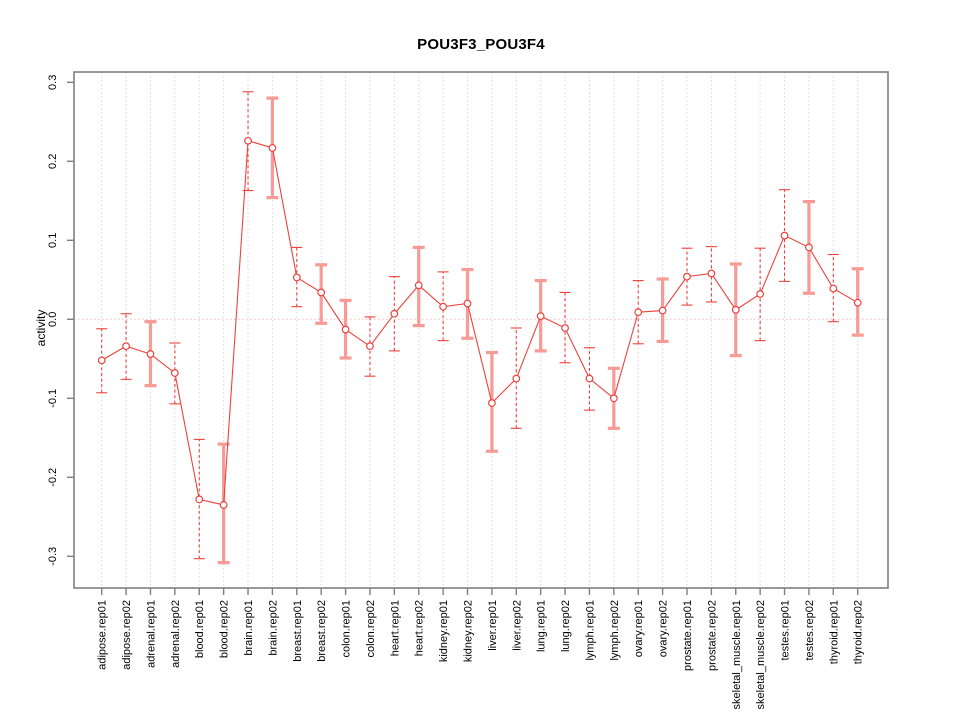 The image size is (960, 720). Describe the element at coordinates (176, 634) in the screenshot. I see `x-tick-label: adrenal.rep02` at that location.